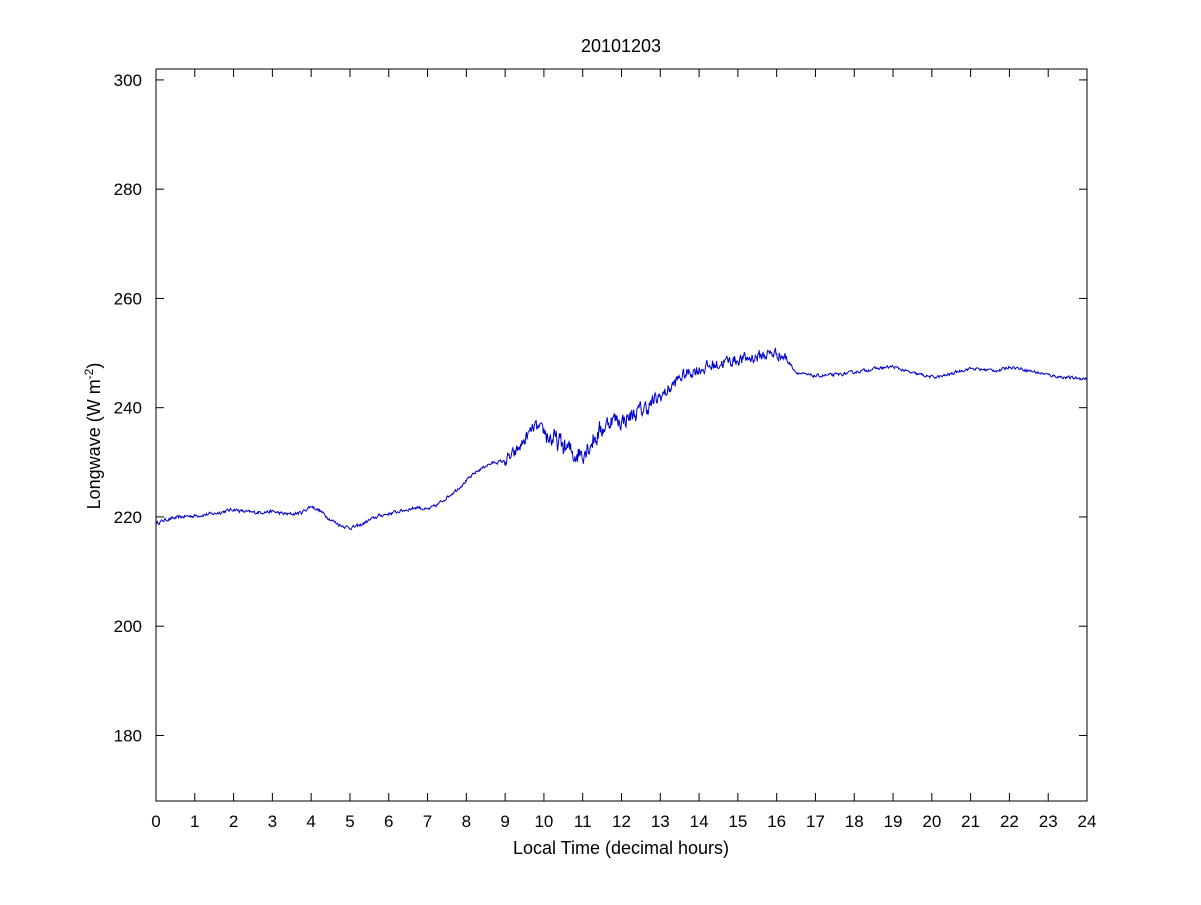 Image resolution: width=1201 pixels, height=905 pixels. Describe the element at coordinates (854, 821) in the screenshot. I see `x-tick-label: 18` at that location.